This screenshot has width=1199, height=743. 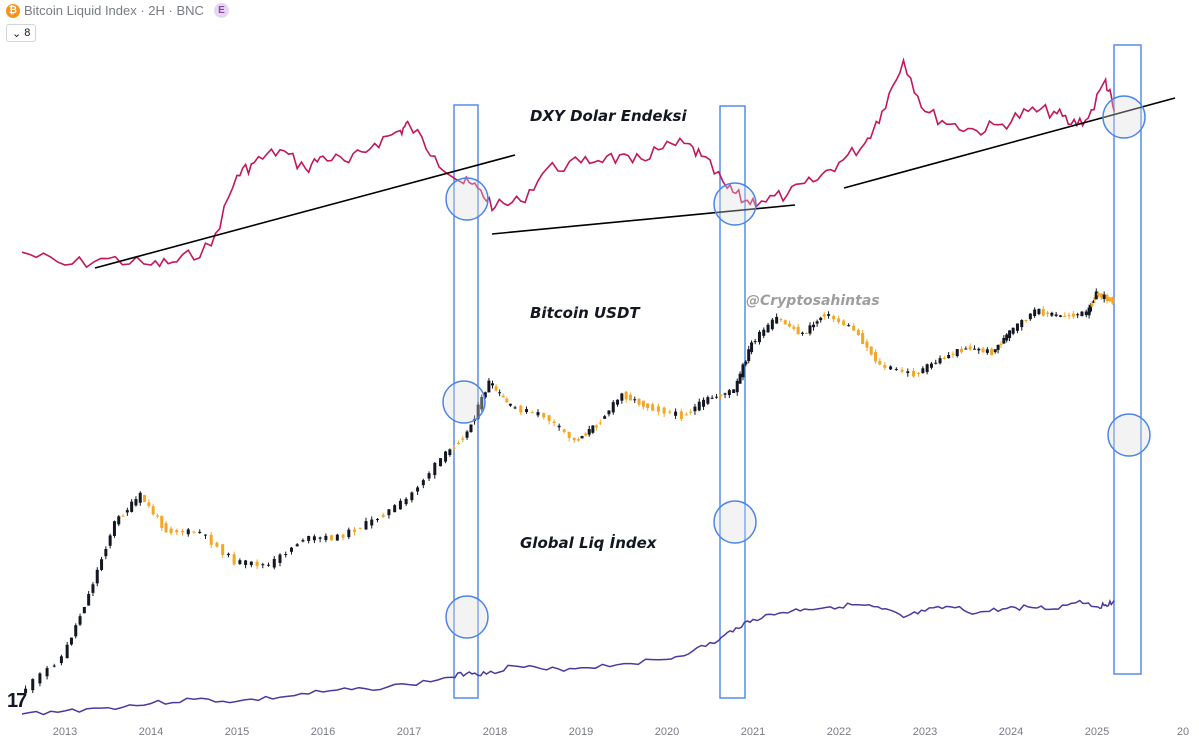 I want to click on tradingview-logo-icon: 17, so click(x=17, y=701).